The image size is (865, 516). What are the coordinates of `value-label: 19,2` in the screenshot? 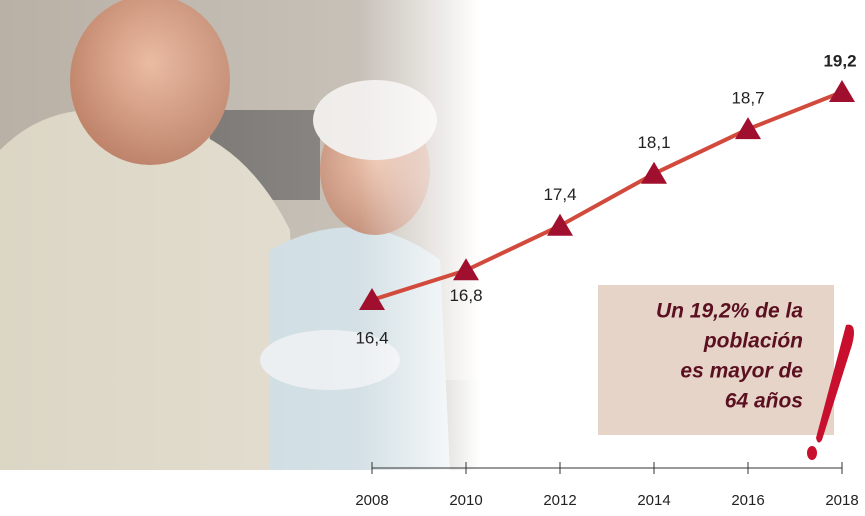 It's located at (839, 60).